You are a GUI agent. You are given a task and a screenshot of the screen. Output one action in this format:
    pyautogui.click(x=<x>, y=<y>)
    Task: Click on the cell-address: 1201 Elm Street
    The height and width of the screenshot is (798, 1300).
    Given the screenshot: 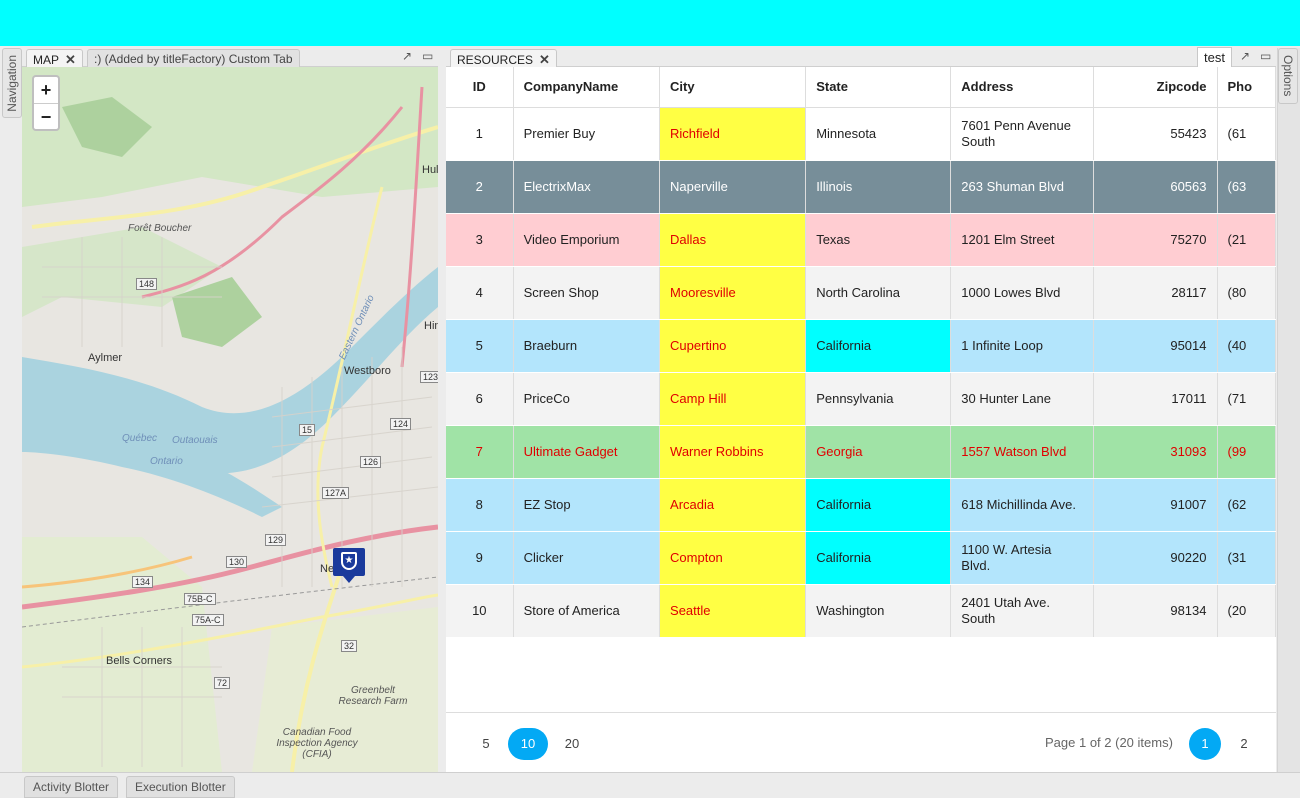 What is the action you would take?
    pyautogui.click(x=1022, y=240)
    